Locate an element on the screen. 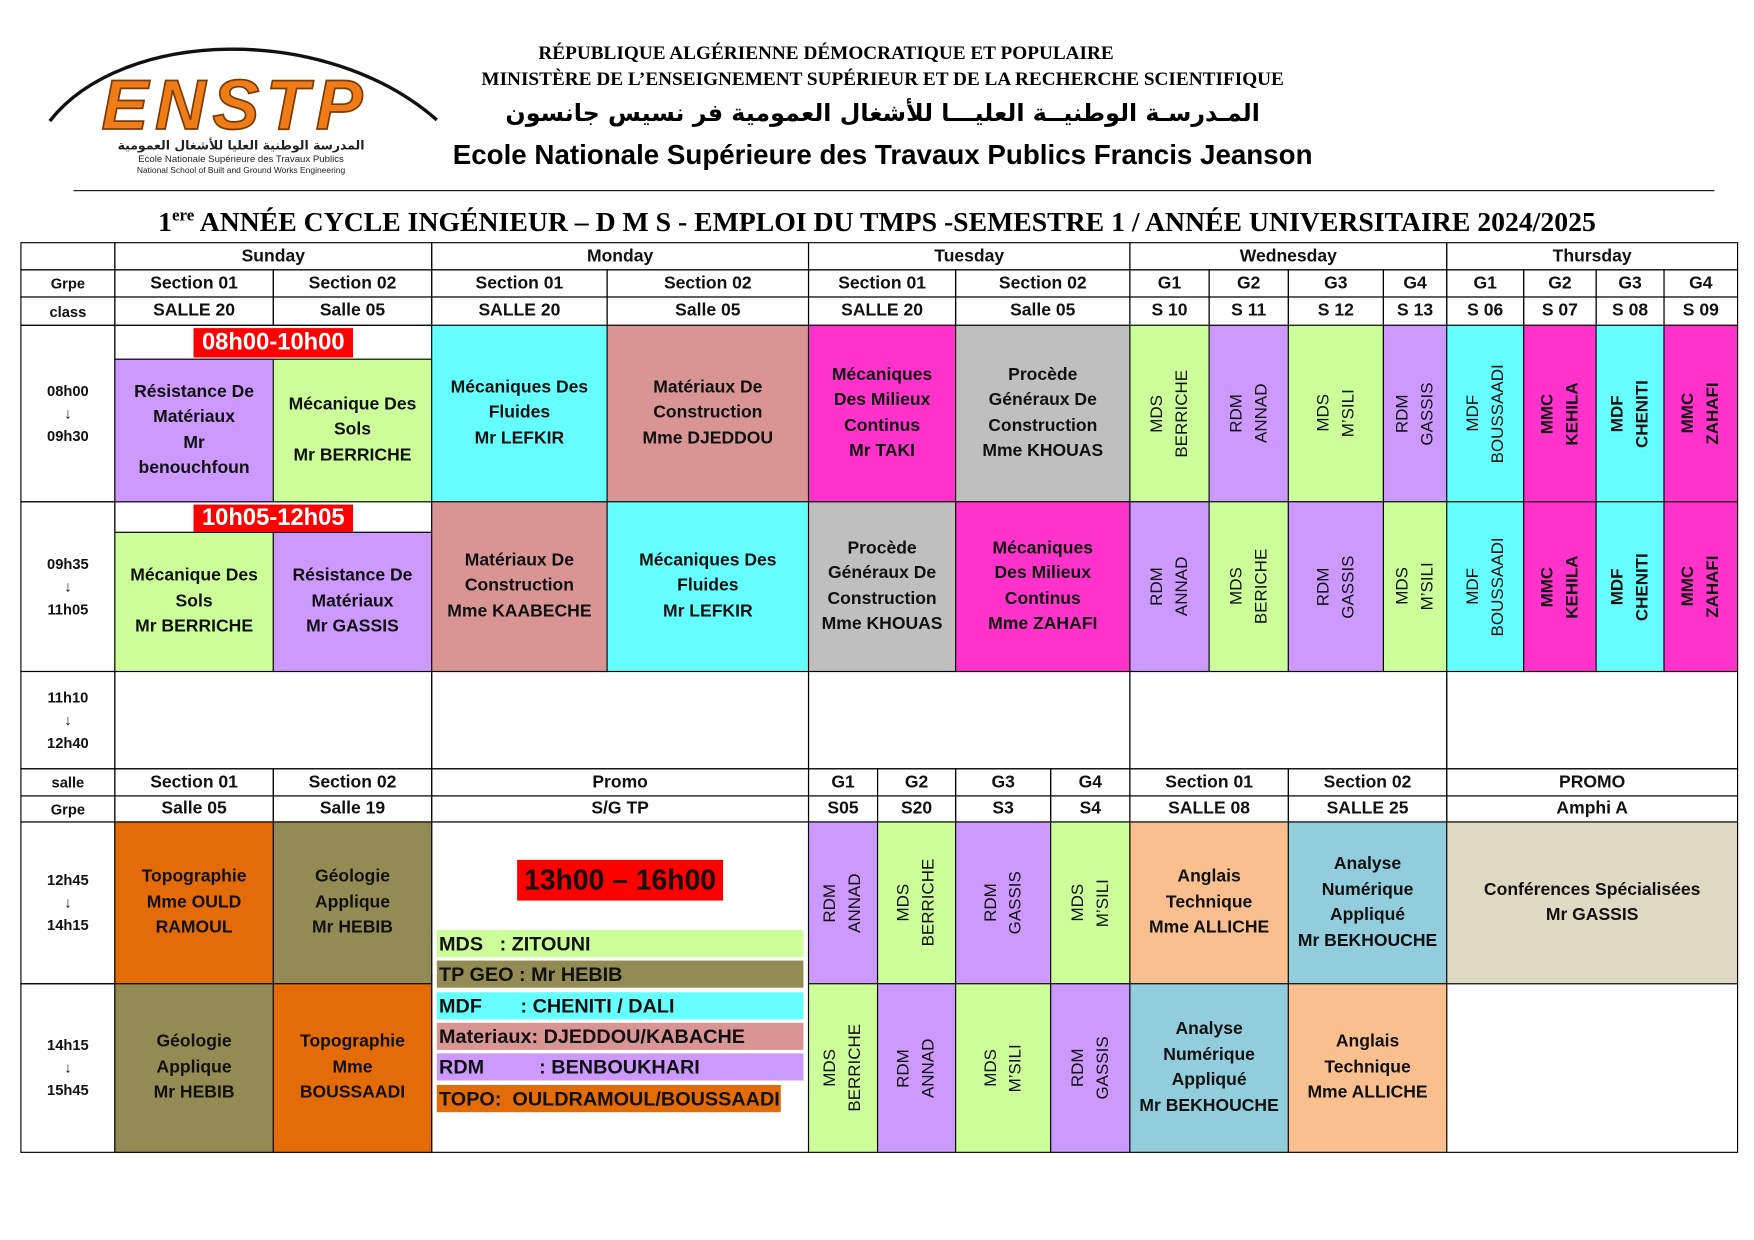  cell-line: Mécanique Des is located at coordinates (194, 575).